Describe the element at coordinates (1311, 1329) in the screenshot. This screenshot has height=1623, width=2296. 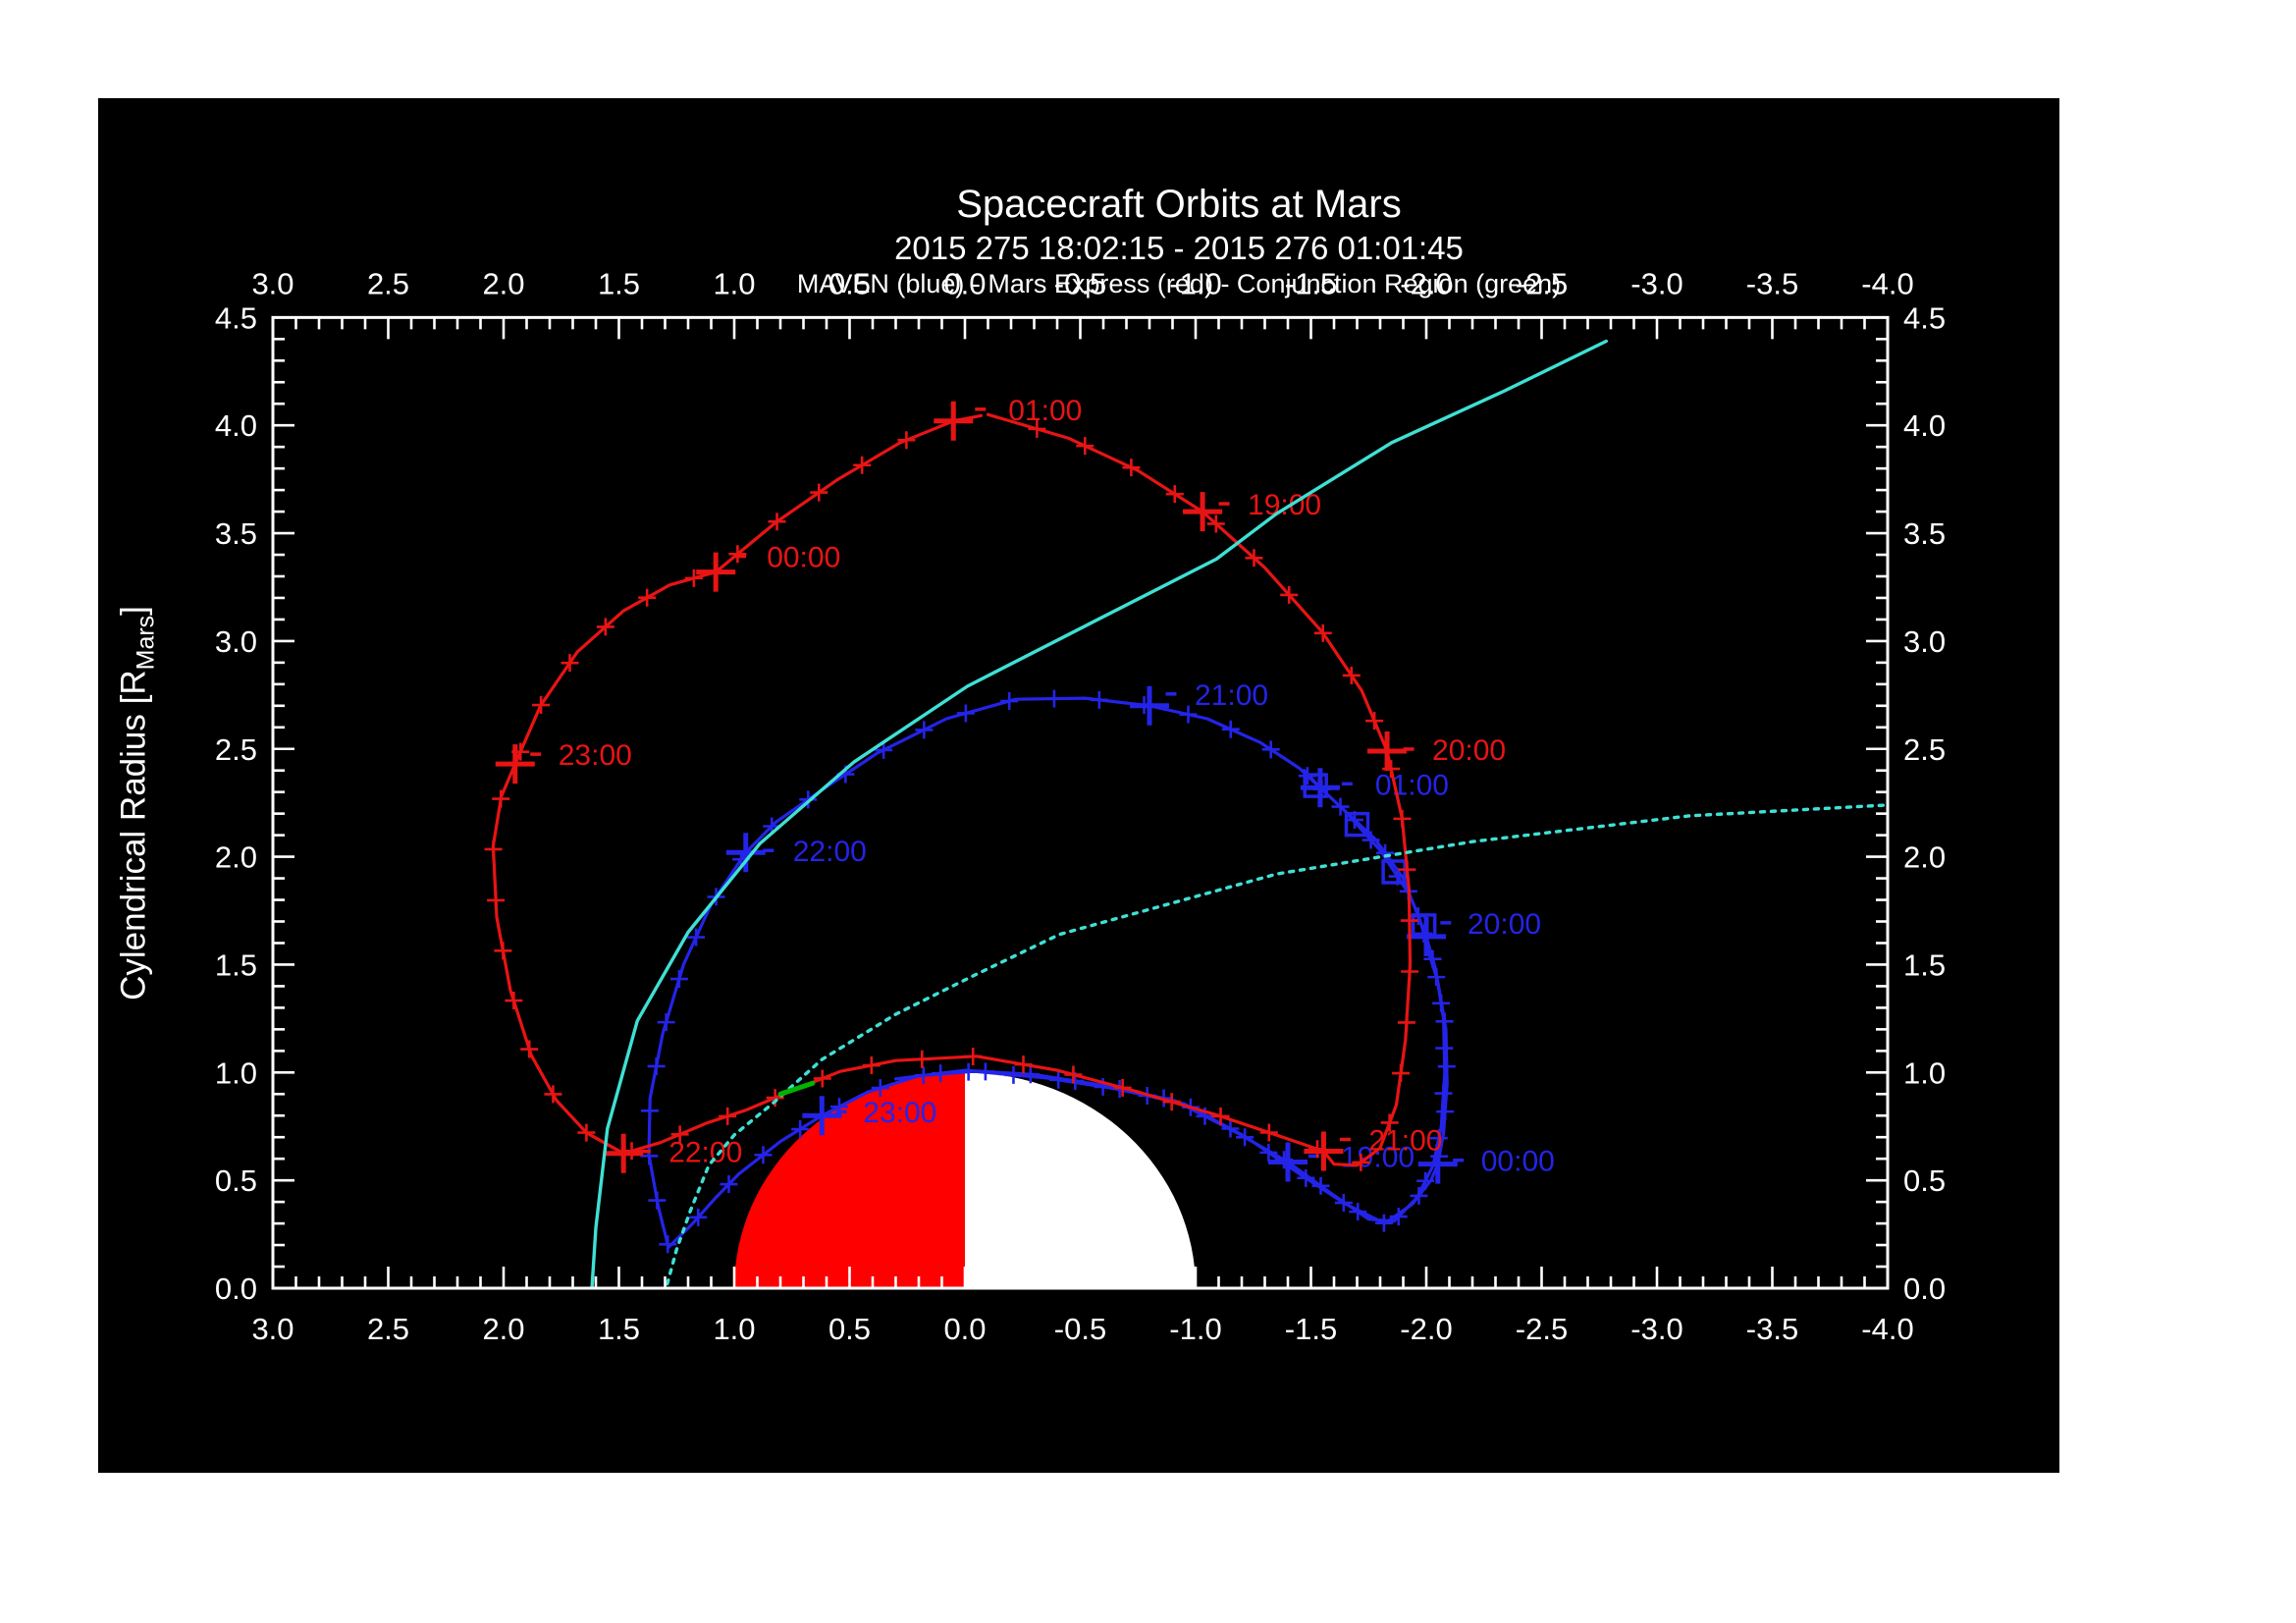
I see `tick-label: -1.5` at that location.